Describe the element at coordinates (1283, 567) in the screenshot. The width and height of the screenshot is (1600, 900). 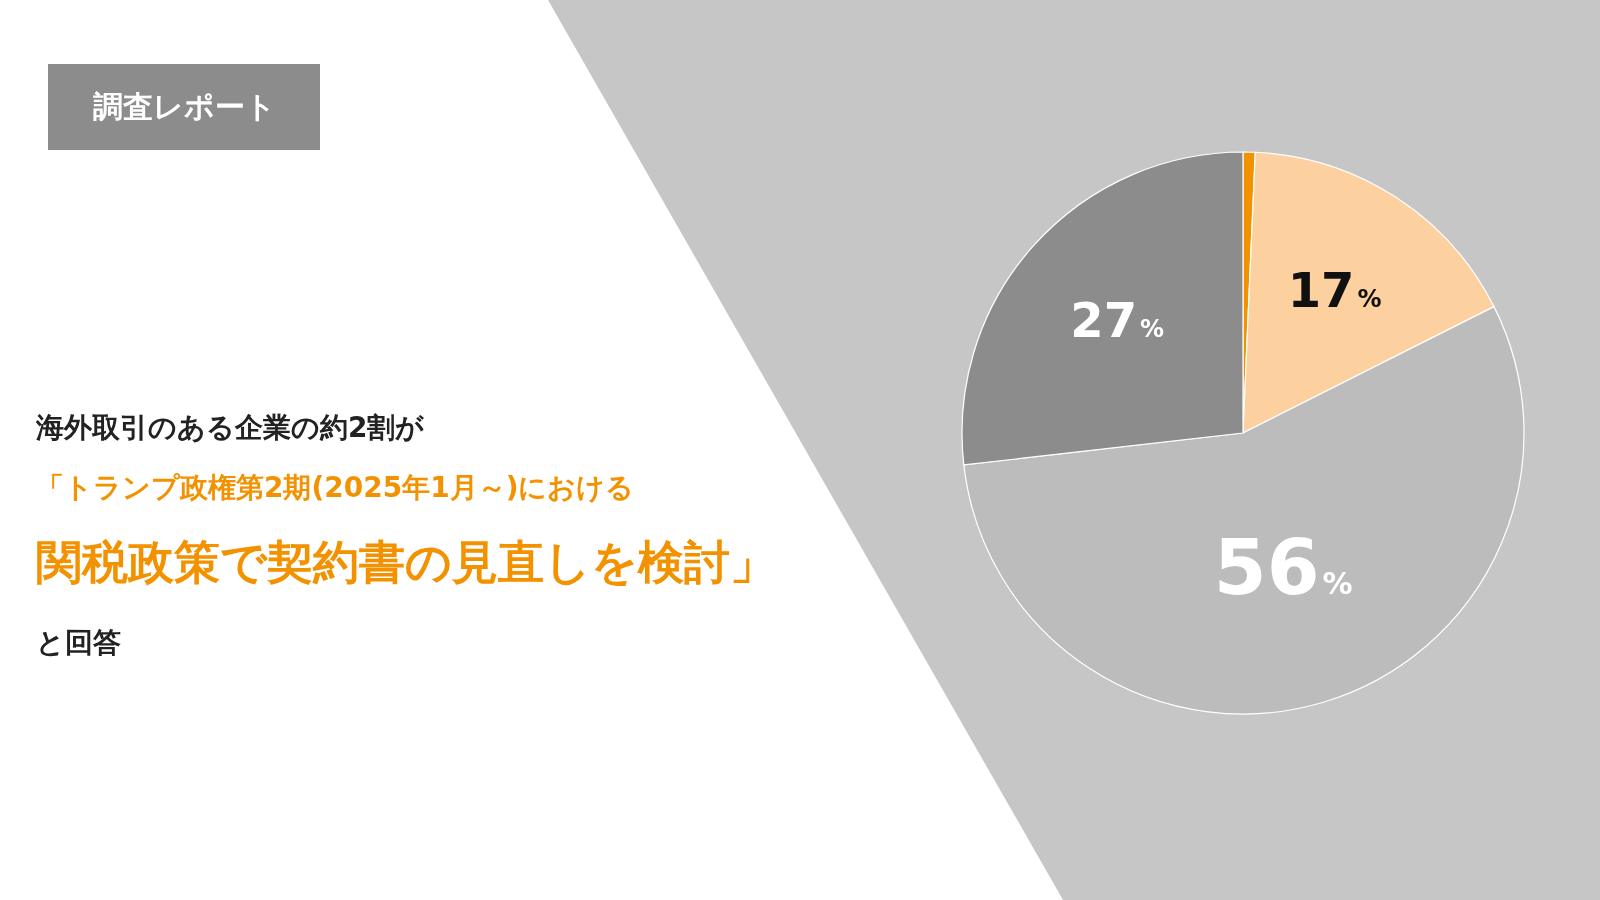
I see `data-label: 56%` at that location.